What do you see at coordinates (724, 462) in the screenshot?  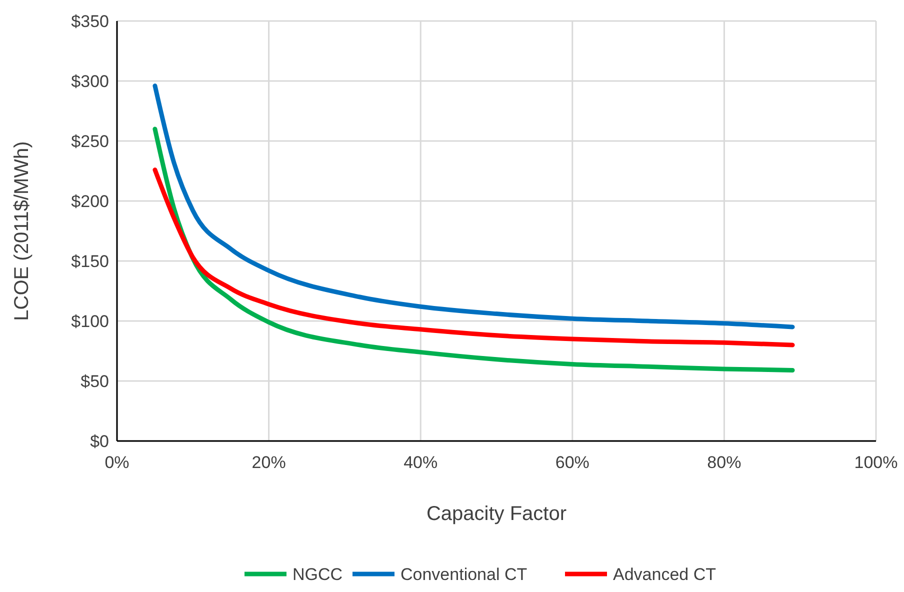 I see `x-tick-label: 80%` at bounding box center [724, 462].